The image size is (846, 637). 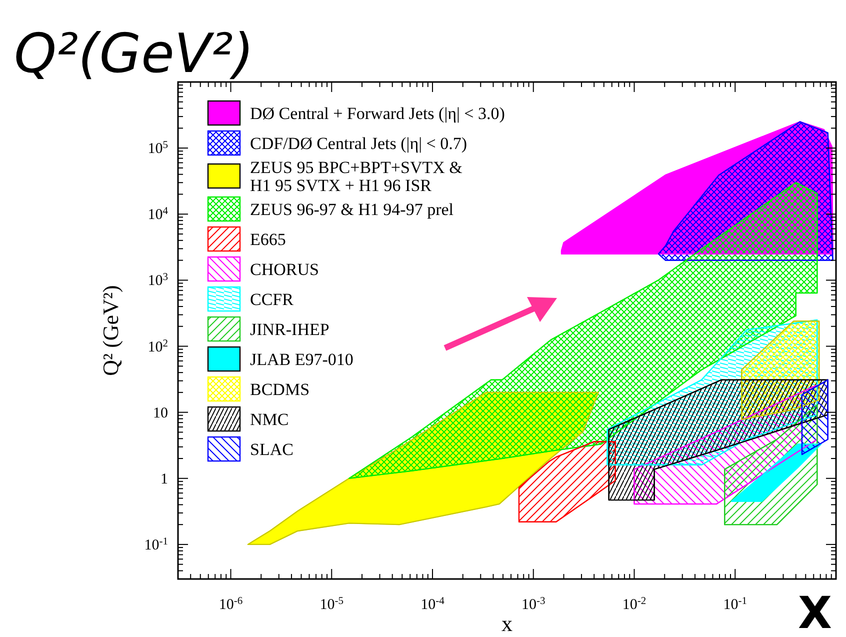 What do you see at coordinates (534, 604) in the screenshot?
I see `x-tick-label: 10$^{-3}$` at bounding box center [534, 604].